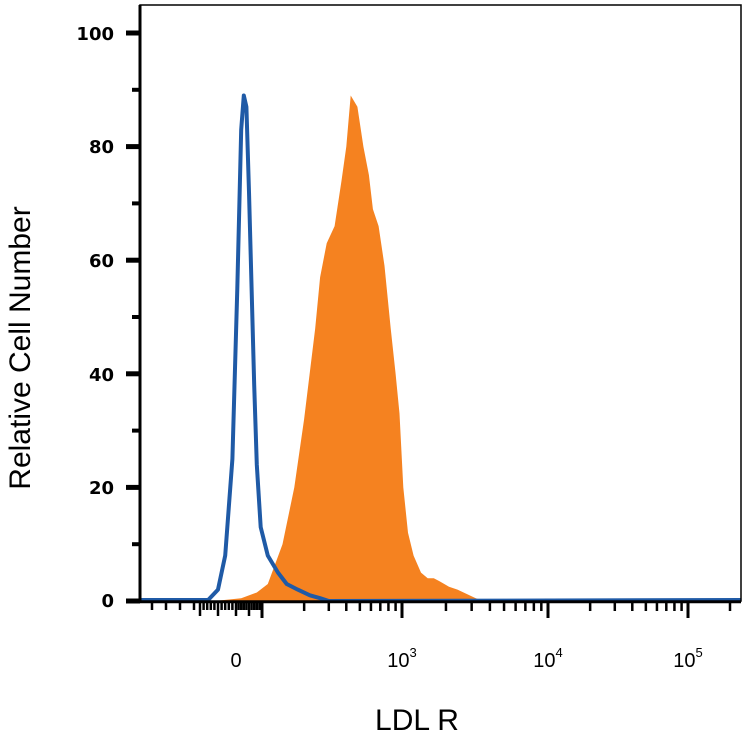 The image size is (743, 743). What do you see at coordinates (101, 261) in the screenshot?
I see `y-tick-label-60: 60` at bounding box center [101, 261].